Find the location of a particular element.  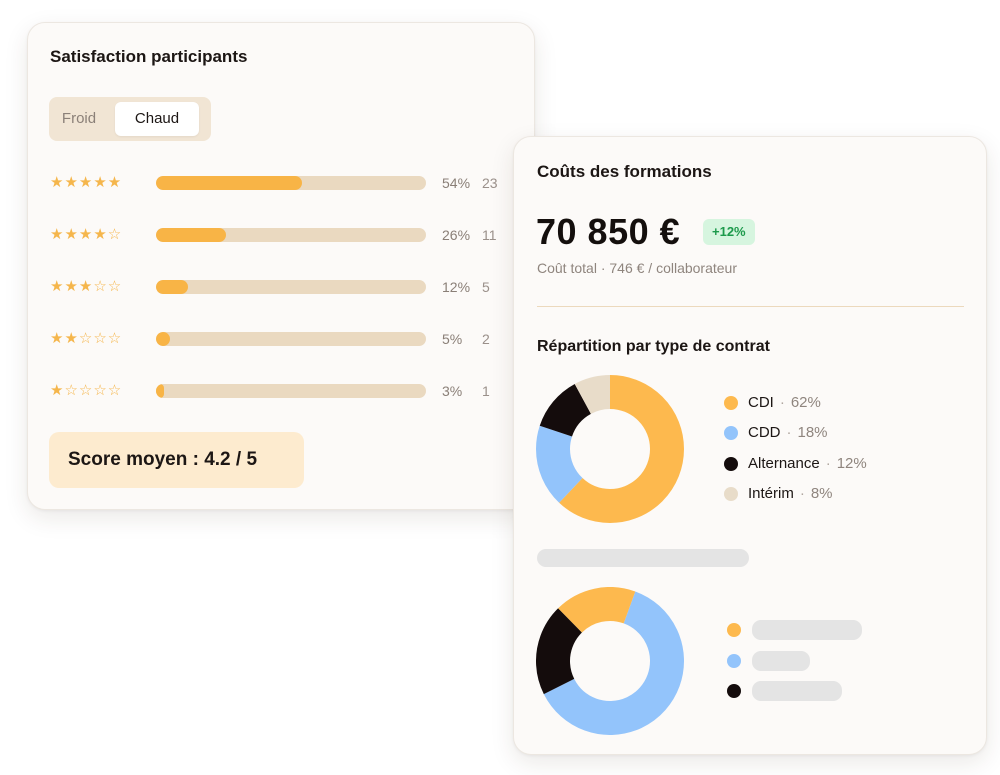

toggle-froid: Froid is located at coordinates (79, 118).